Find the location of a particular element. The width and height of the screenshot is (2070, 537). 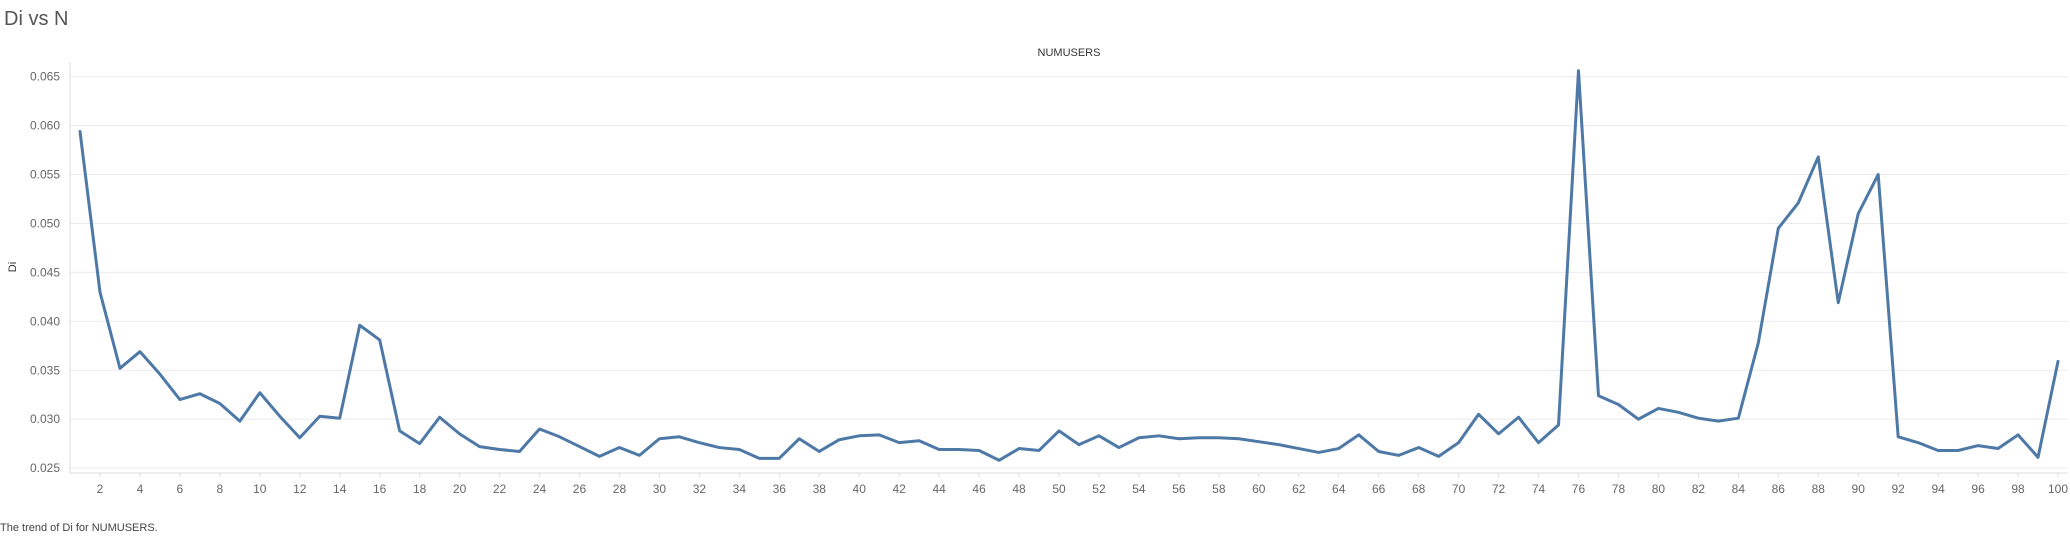

x-tick-label: 100 is located at coordinates (2058, 489).